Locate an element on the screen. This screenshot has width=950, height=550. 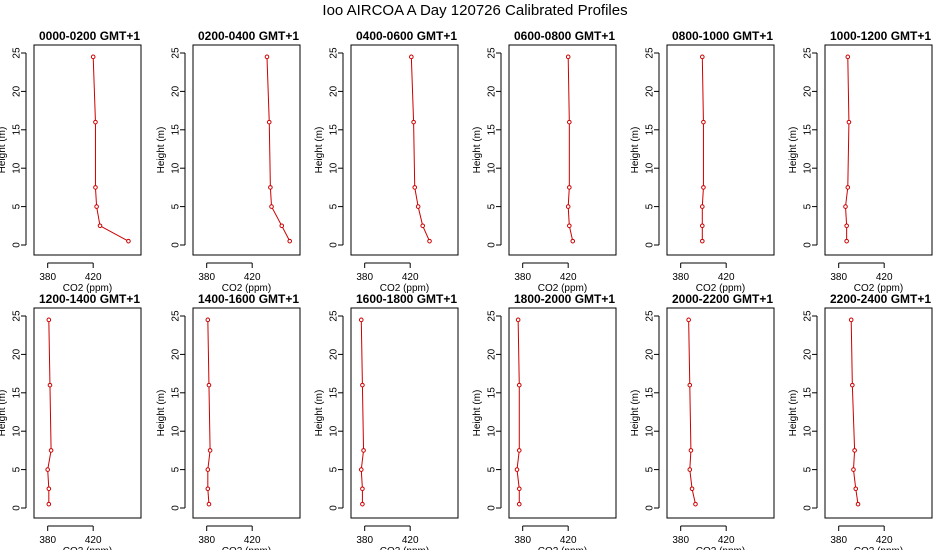
panel-title: 0600-0800 GMT+1 is located at coordinates (564, 36).